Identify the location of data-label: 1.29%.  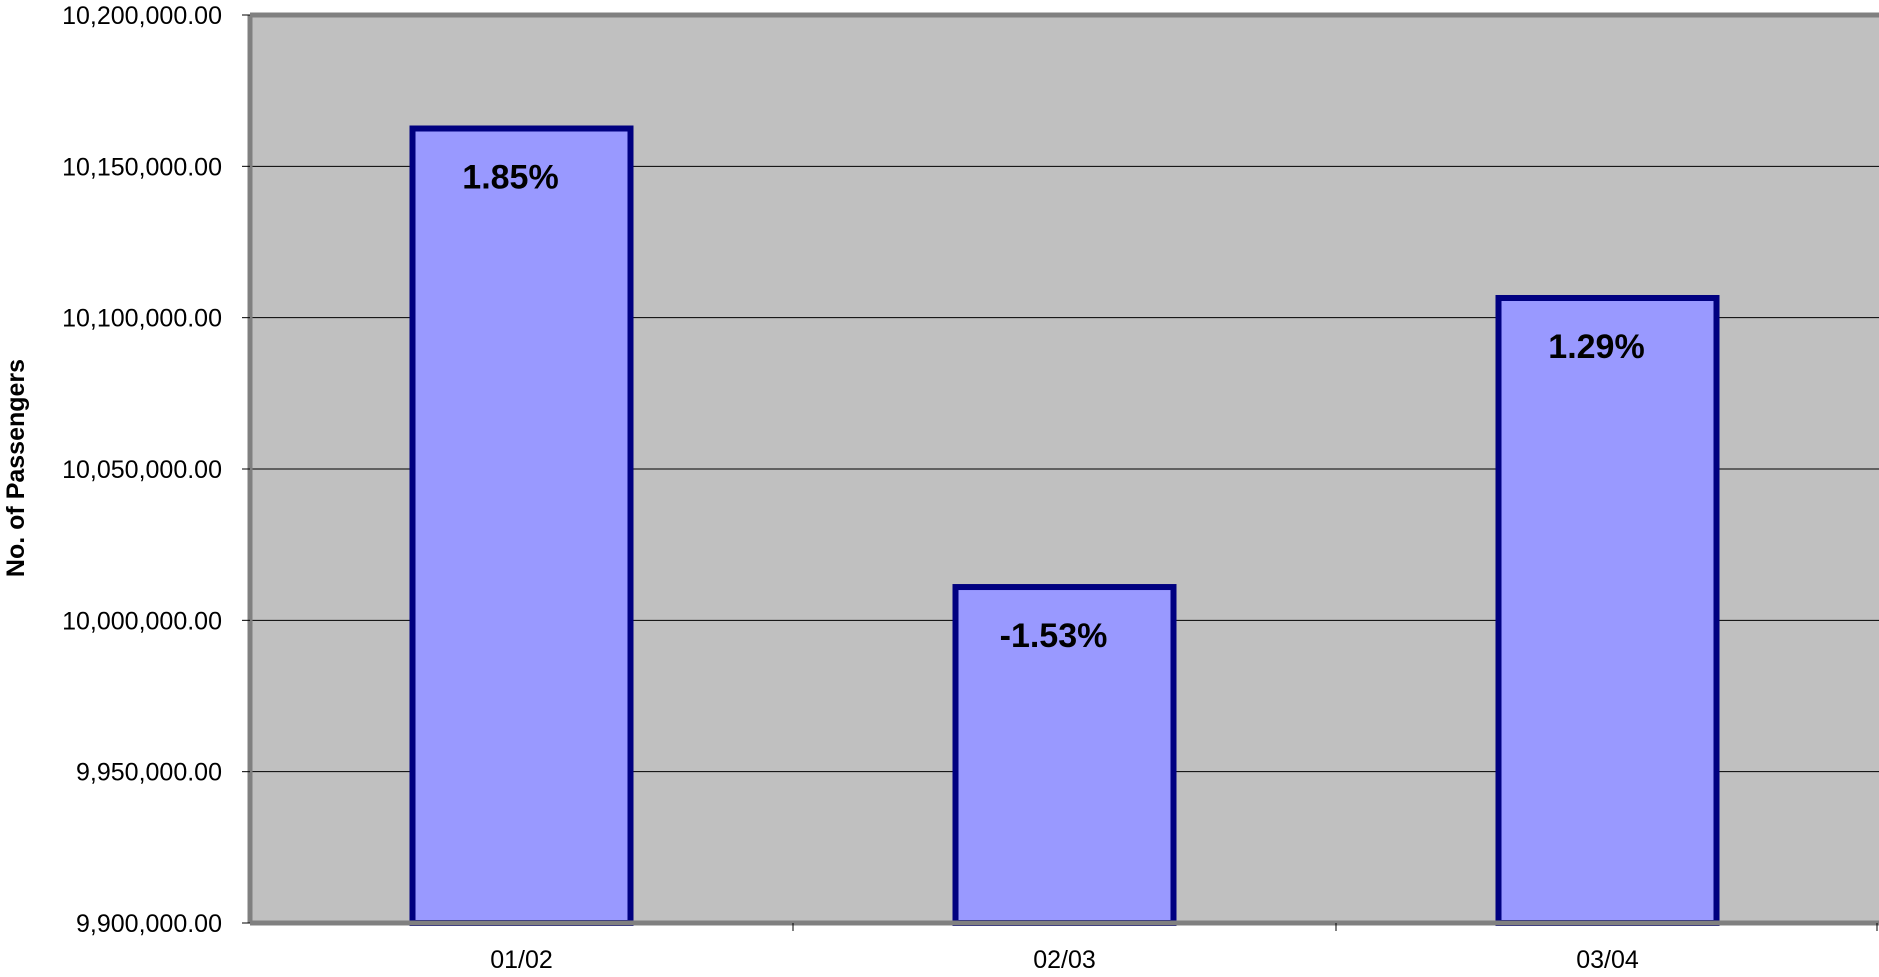
(1596, 347).